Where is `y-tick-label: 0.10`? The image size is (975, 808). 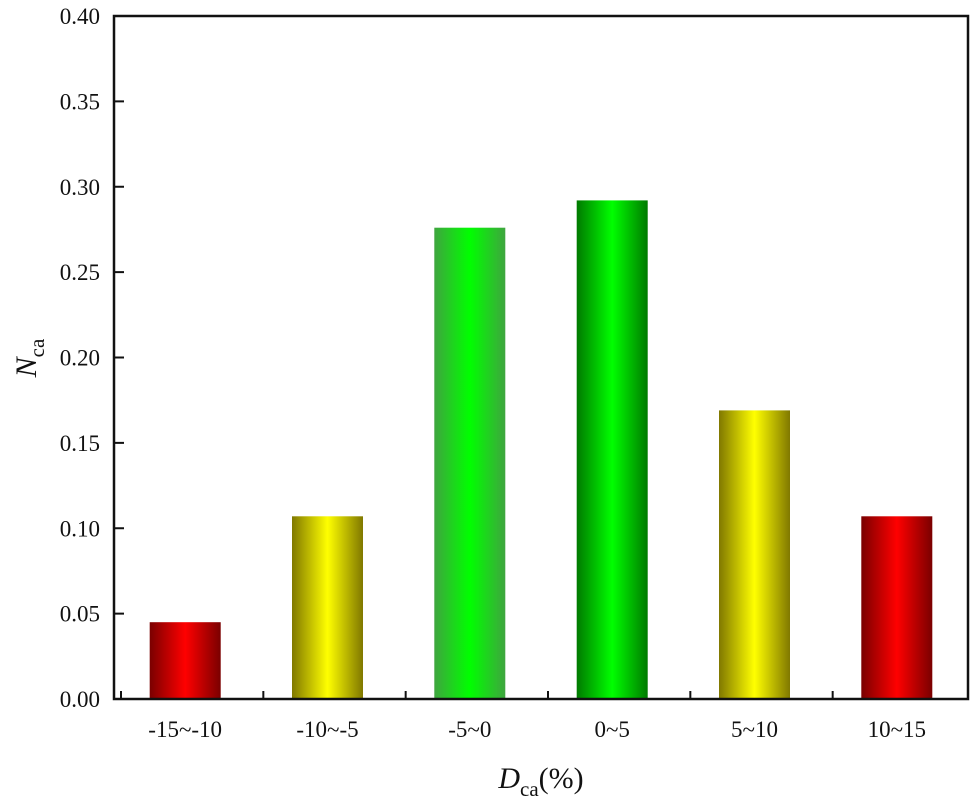 y-tick-label: 0.10 is located at coordinates (80, 528).